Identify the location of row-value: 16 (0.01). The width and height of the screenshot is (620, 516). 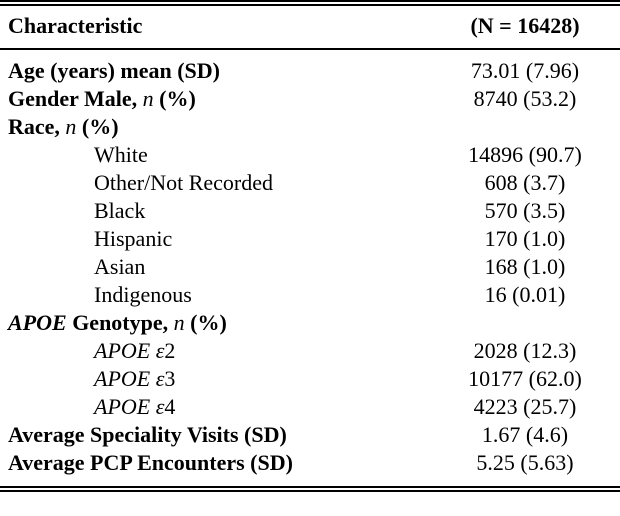
(525, 294).